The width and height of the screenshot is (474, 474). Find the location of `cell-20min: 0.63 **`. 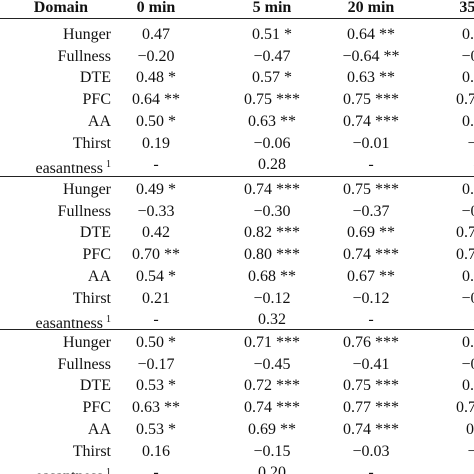

cell-20min: 0.63 ** is located at coordinates (371, 78).